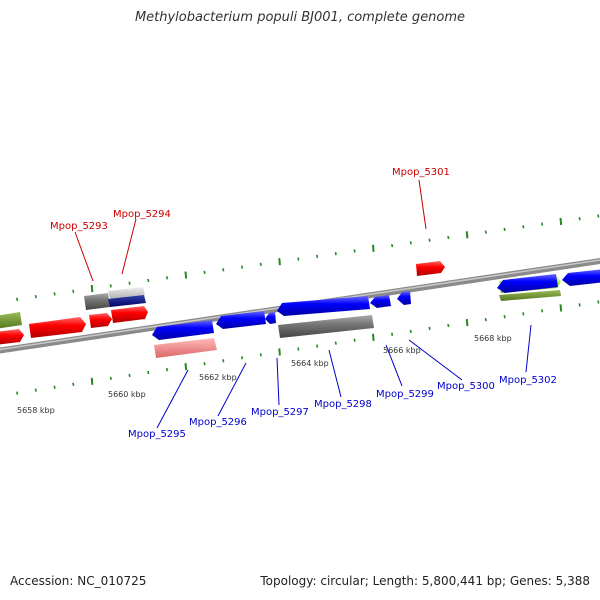  I want to click on gene-label: Mpop_5298, so click(343, 404).